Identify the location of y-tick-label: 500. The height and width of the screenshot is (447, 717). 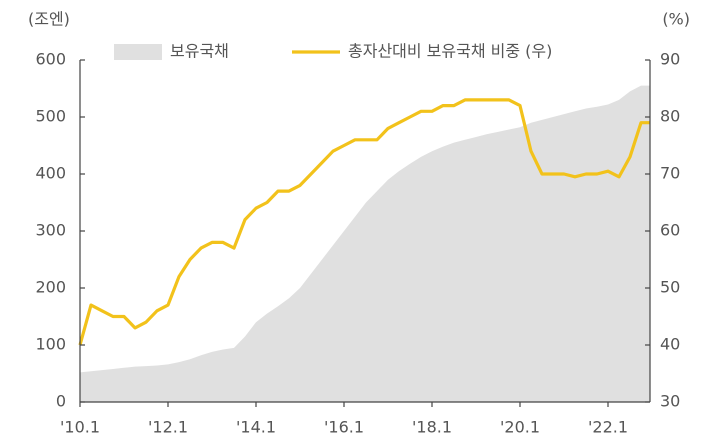
(50, 116).